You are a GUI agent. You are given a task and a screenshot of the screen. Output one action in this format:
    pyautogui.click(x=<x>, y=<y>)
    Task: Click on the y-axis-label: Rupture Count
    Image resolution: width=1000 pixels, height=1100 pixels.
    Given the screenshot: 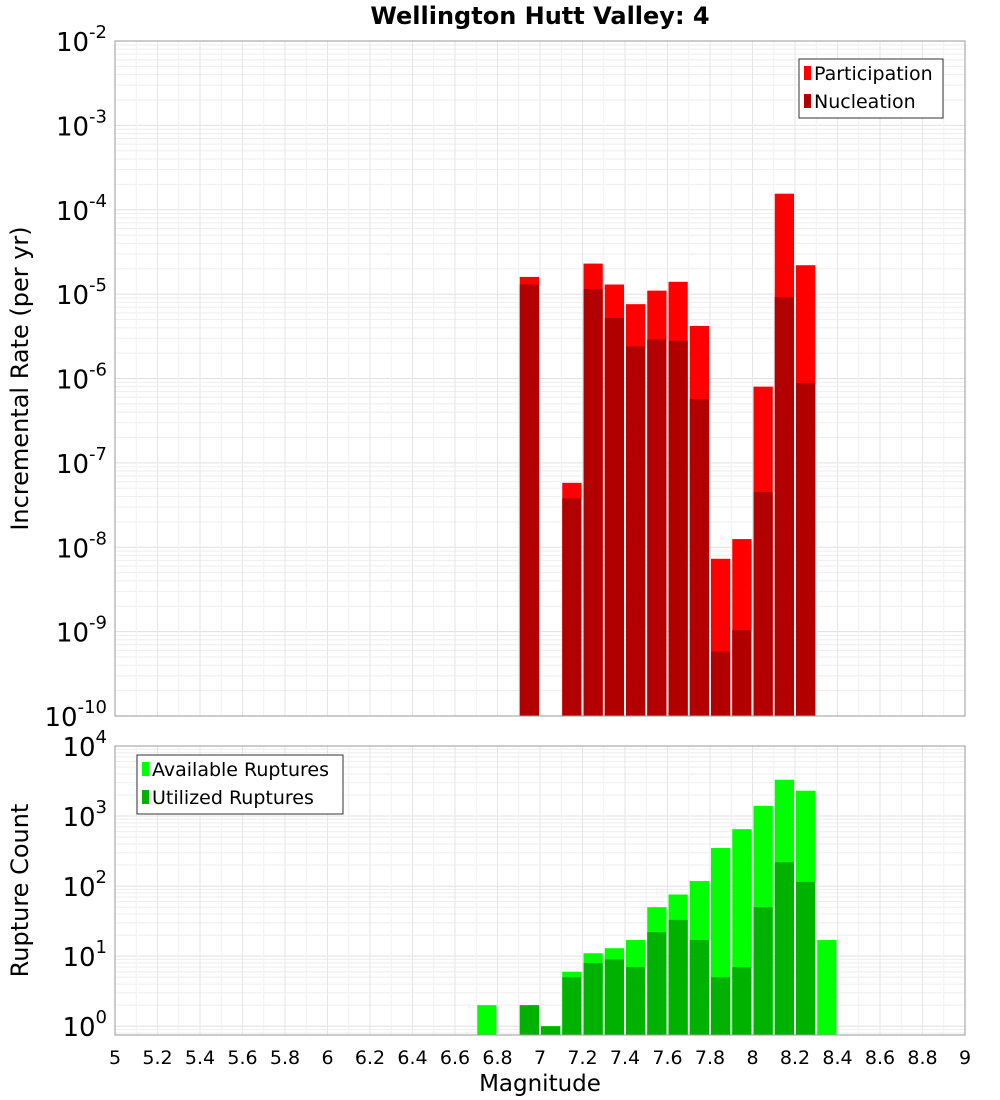 What is the action you would take?
    pyautogui.click(x=20, y=891)
    